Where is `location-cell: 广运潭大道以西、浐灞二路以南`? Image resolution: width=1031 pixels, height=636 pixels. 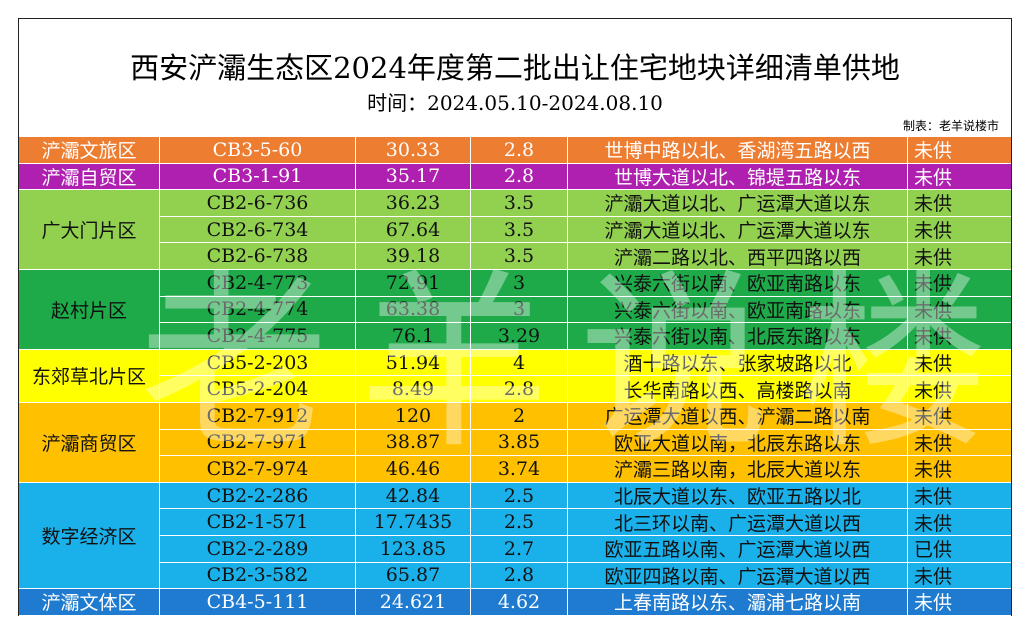 location-cell: 广运潭大道以西、浐灞二路以南 is located at coordinates (738, 416).